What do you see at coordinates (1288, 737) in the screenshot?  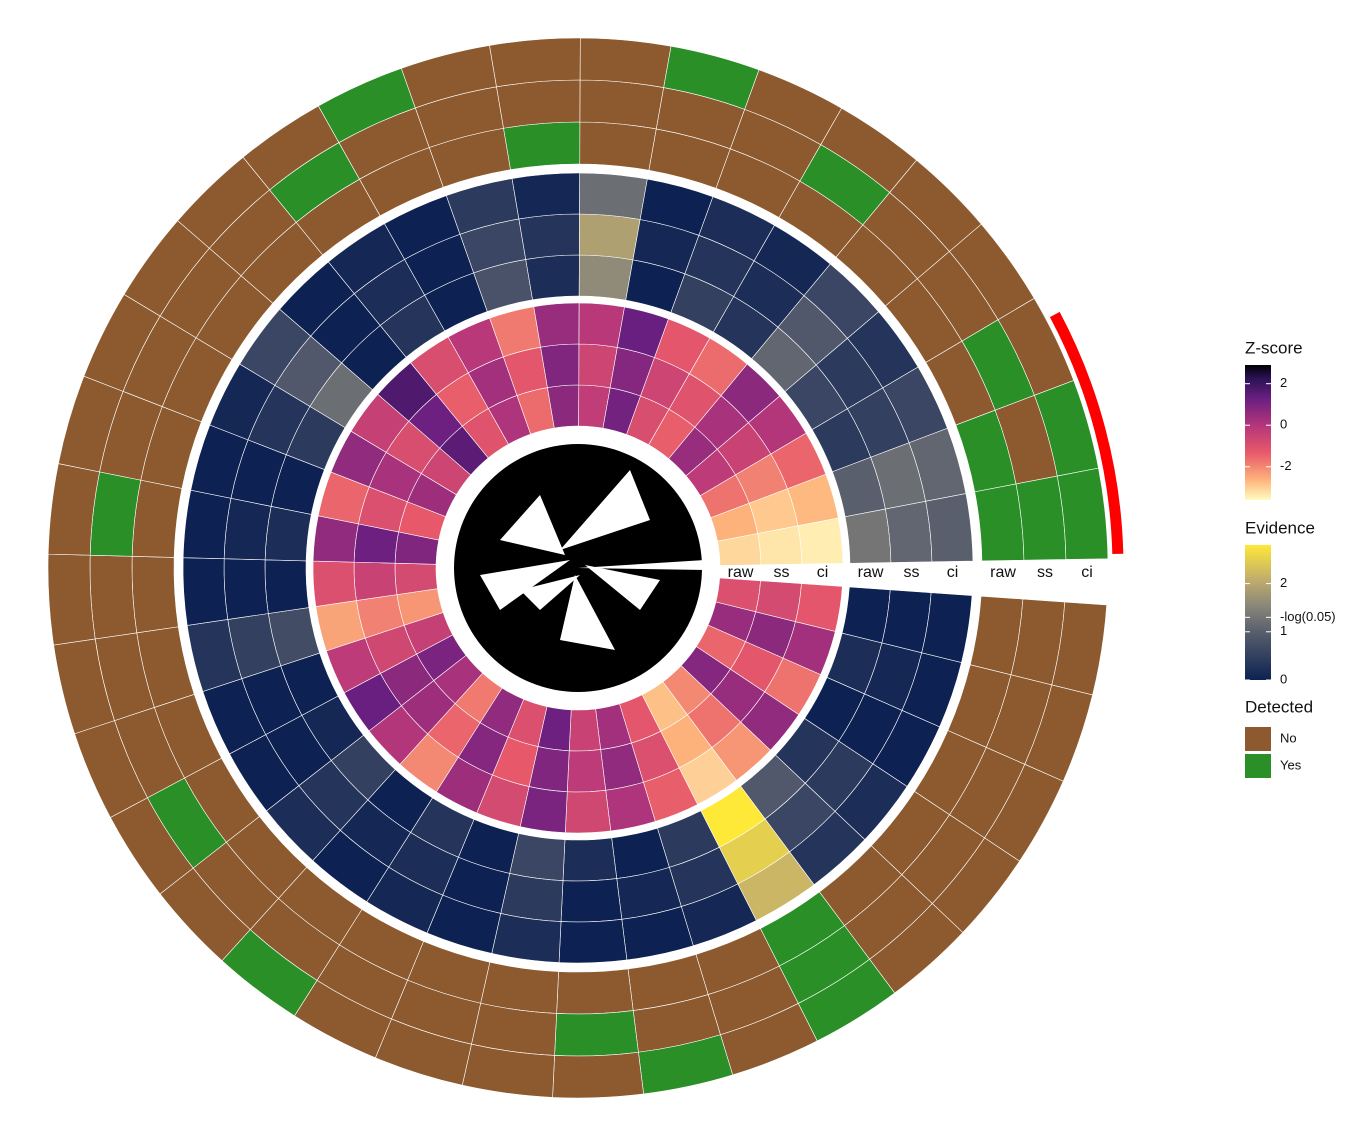 I see `legend-label: No` at bounding box center [1288, 737].